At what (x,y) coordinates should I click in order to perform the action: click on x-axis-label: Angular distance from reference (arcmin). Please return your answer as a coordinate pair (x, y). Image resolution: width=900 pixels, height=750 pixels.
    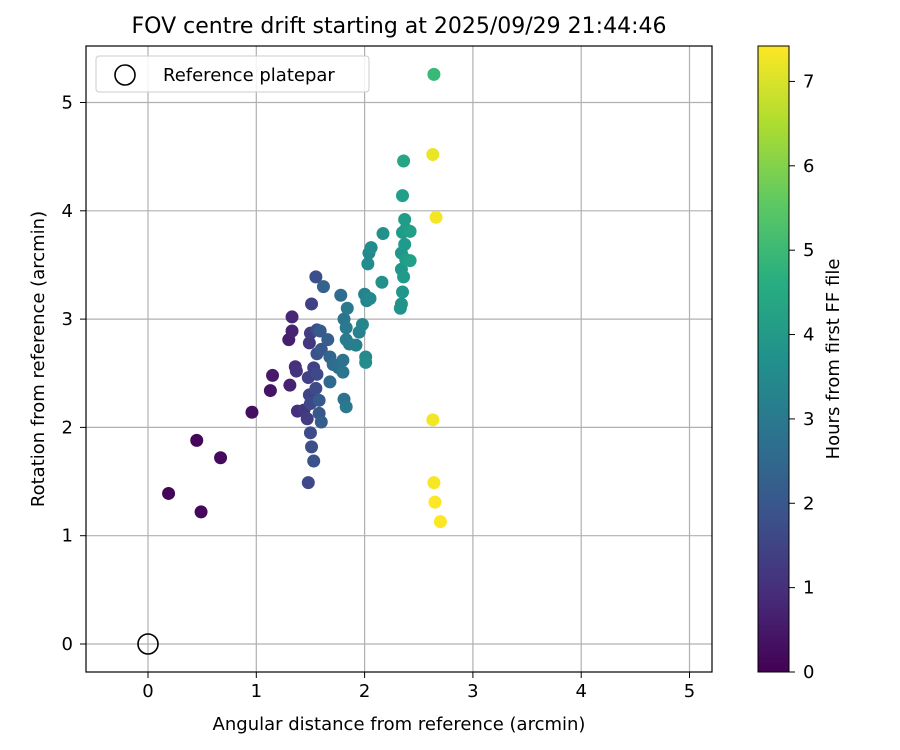
    Looking at the image, I should click on (399, 724).